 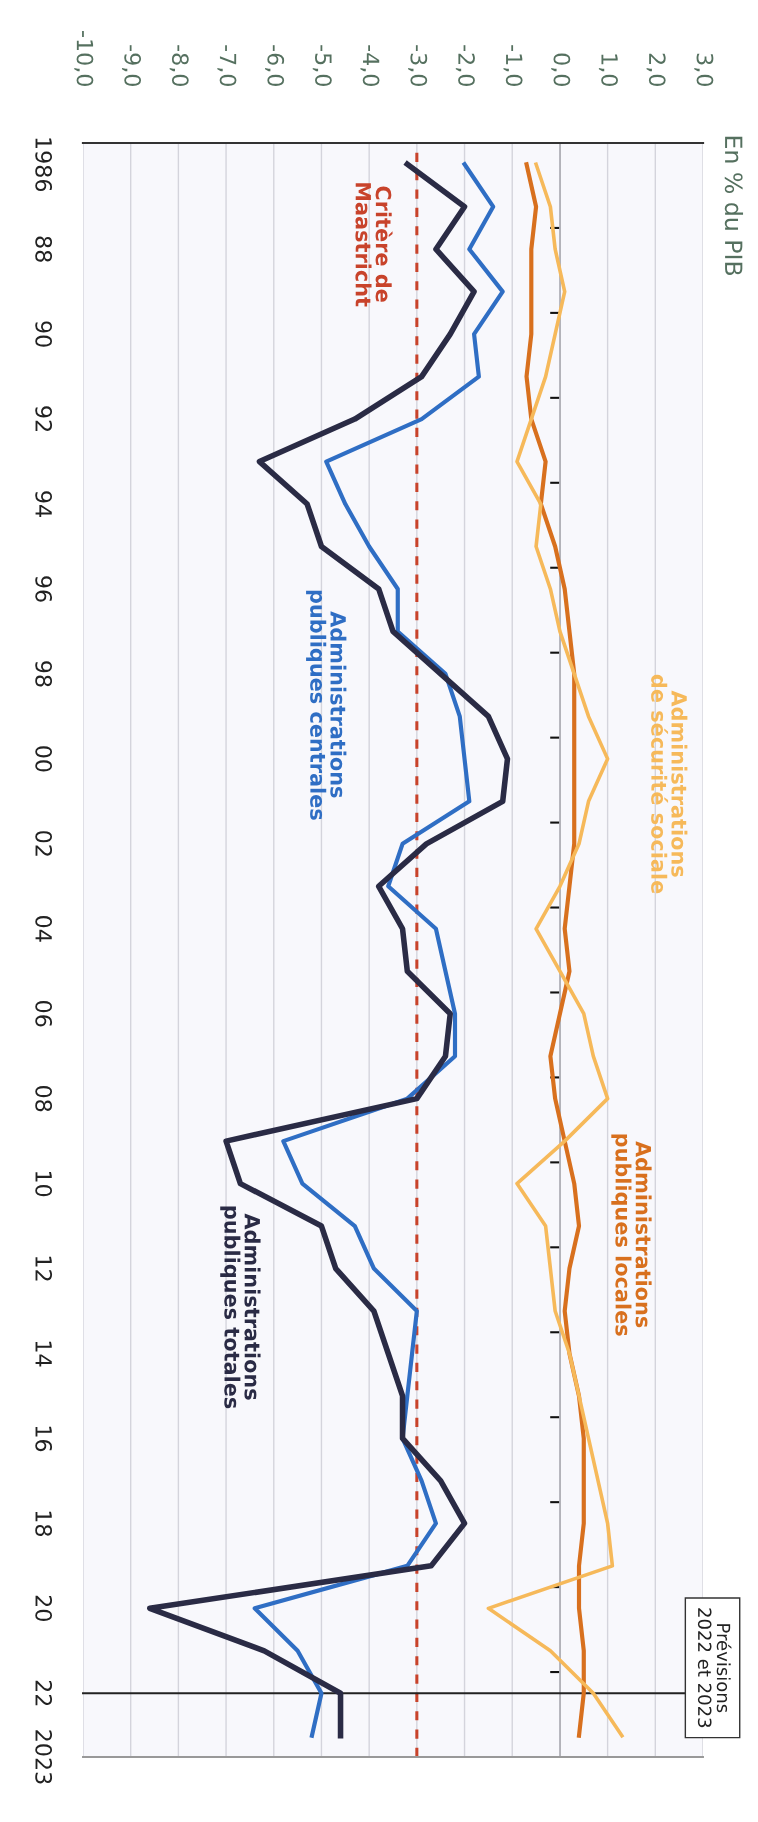 I want to click on y-tick-label: 94, so click(x=44, y=504).